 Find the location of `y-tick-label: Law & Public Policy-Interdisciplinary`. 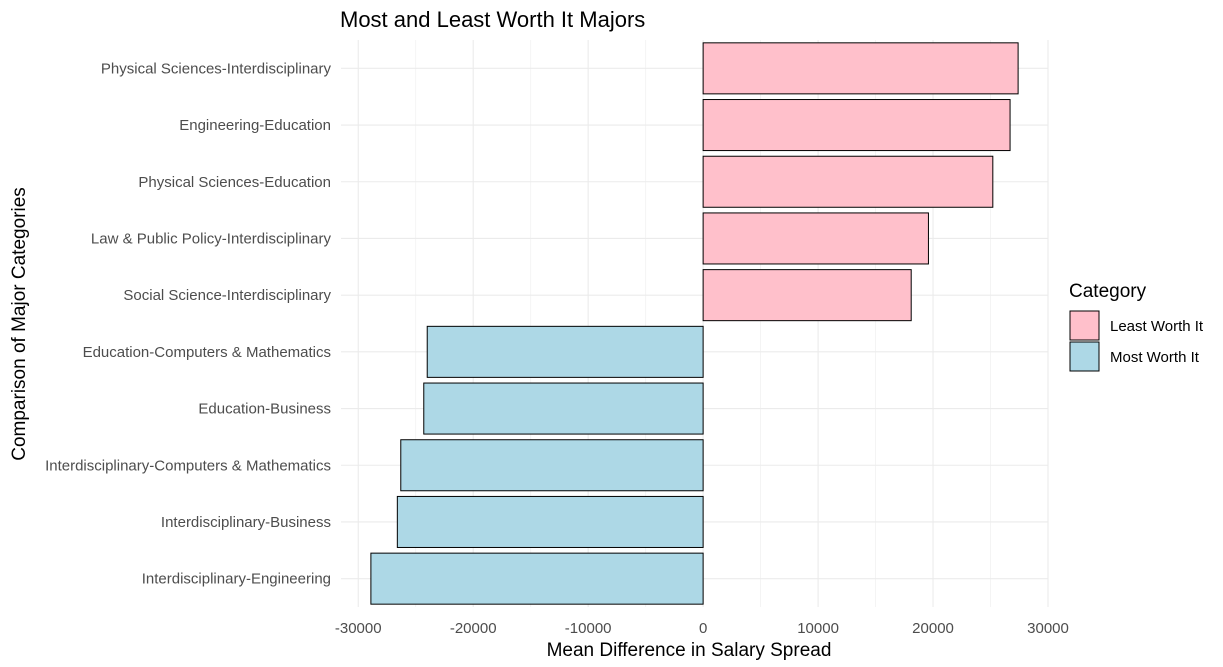

y-tick-label: Law & Public Policy-Interdisciplinary is located at coordinates (211, 238).